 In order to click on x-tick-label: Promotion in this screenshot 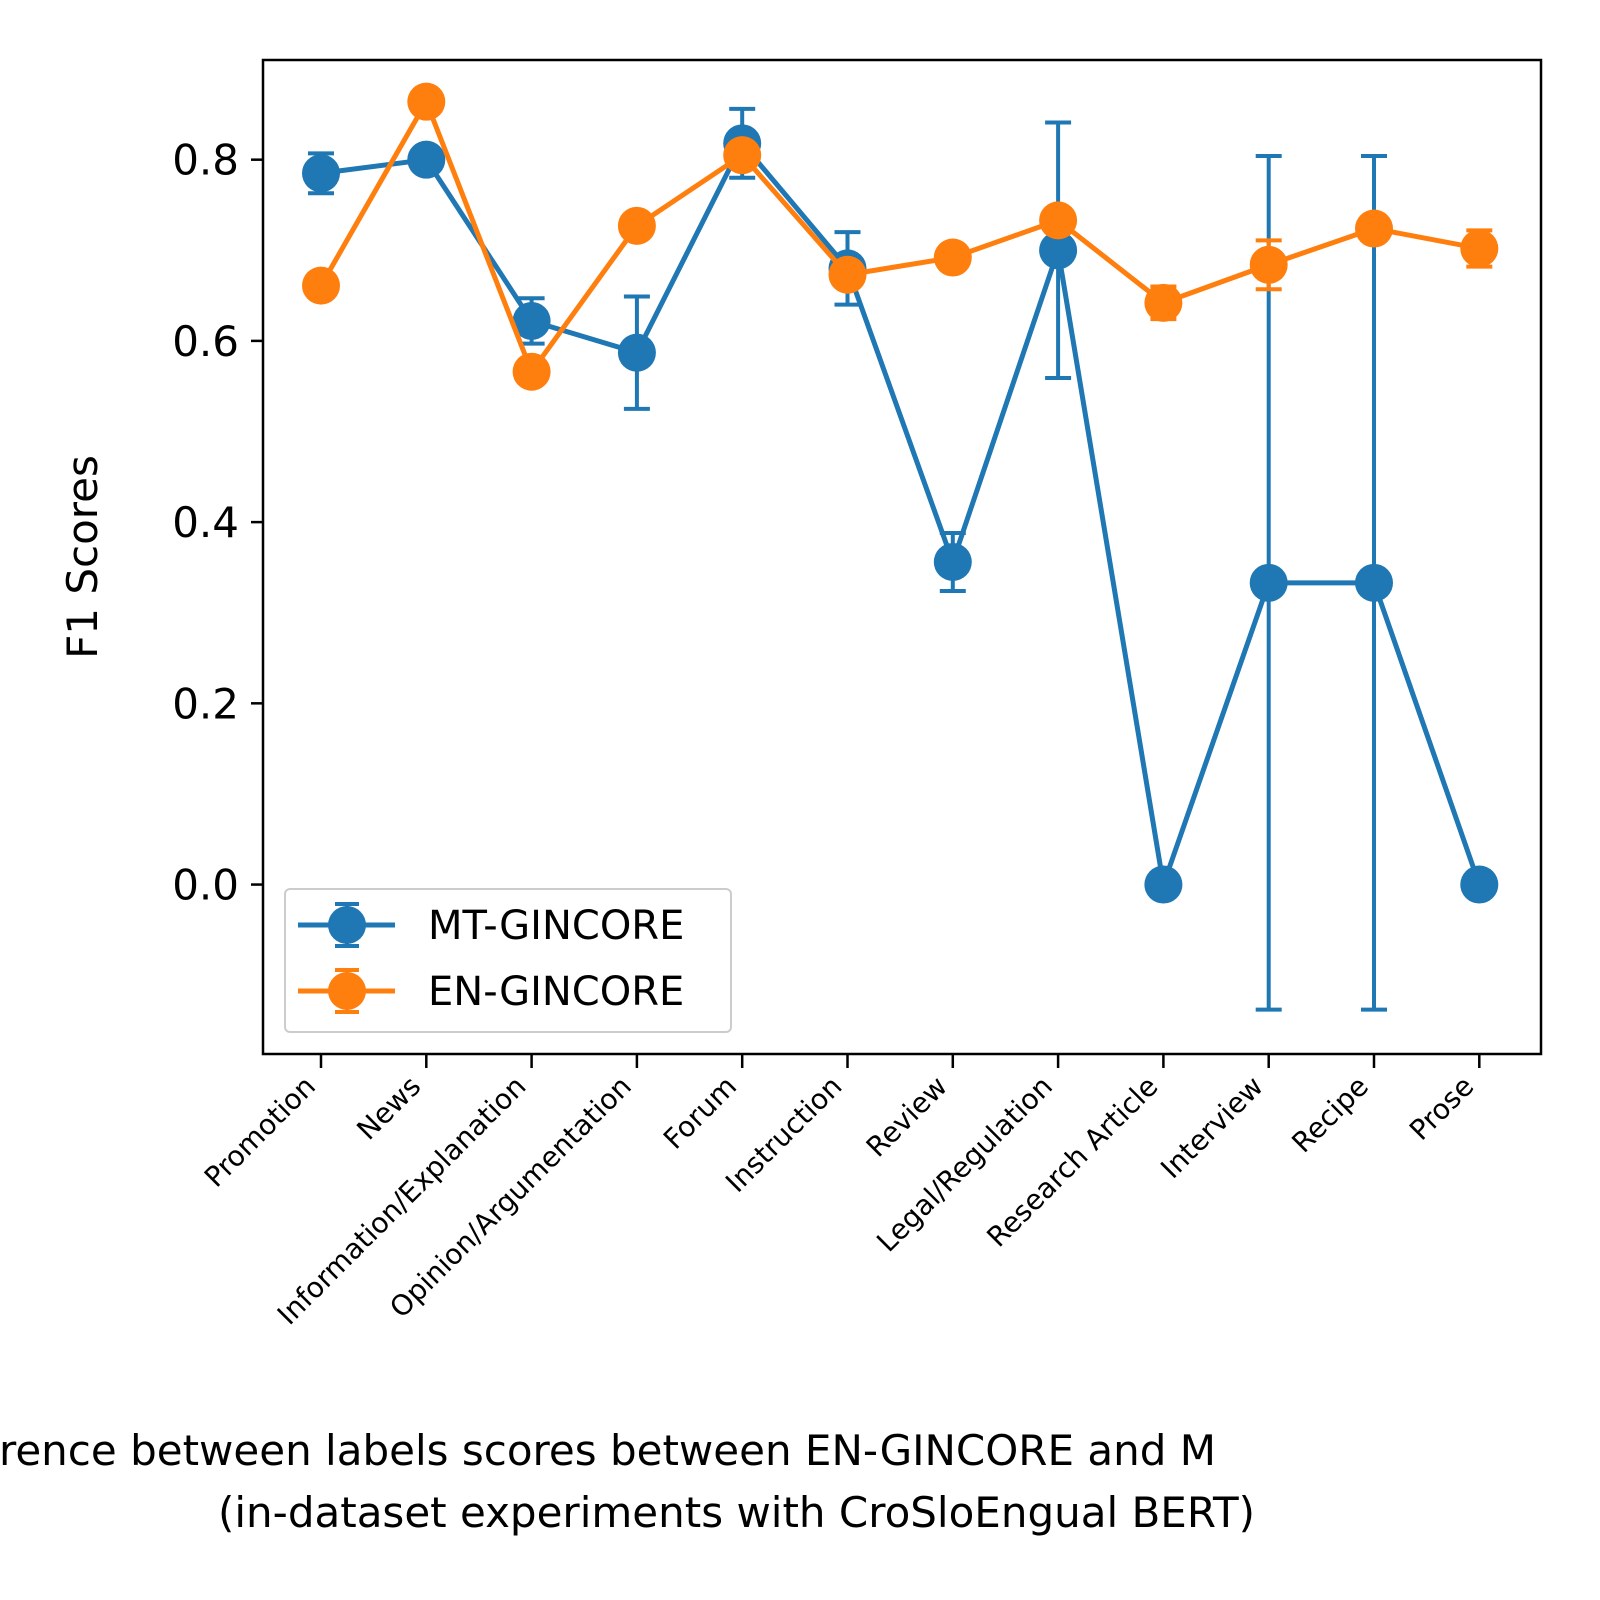, I will do `click(260, 1132)`.